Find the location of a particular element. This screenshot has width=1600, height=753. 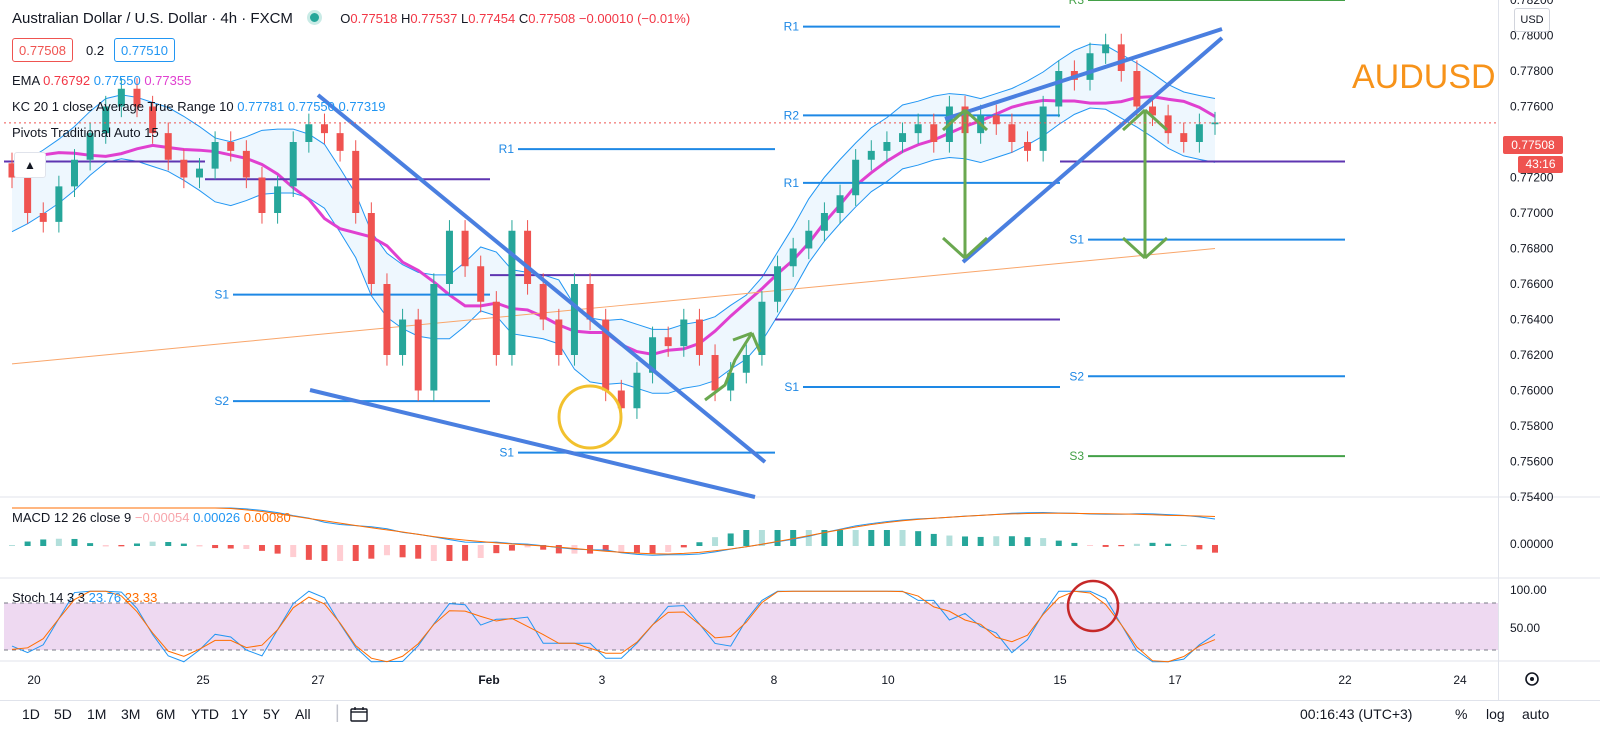

y-tick-label: 0.75800 is located at coordinates (1532, 426).